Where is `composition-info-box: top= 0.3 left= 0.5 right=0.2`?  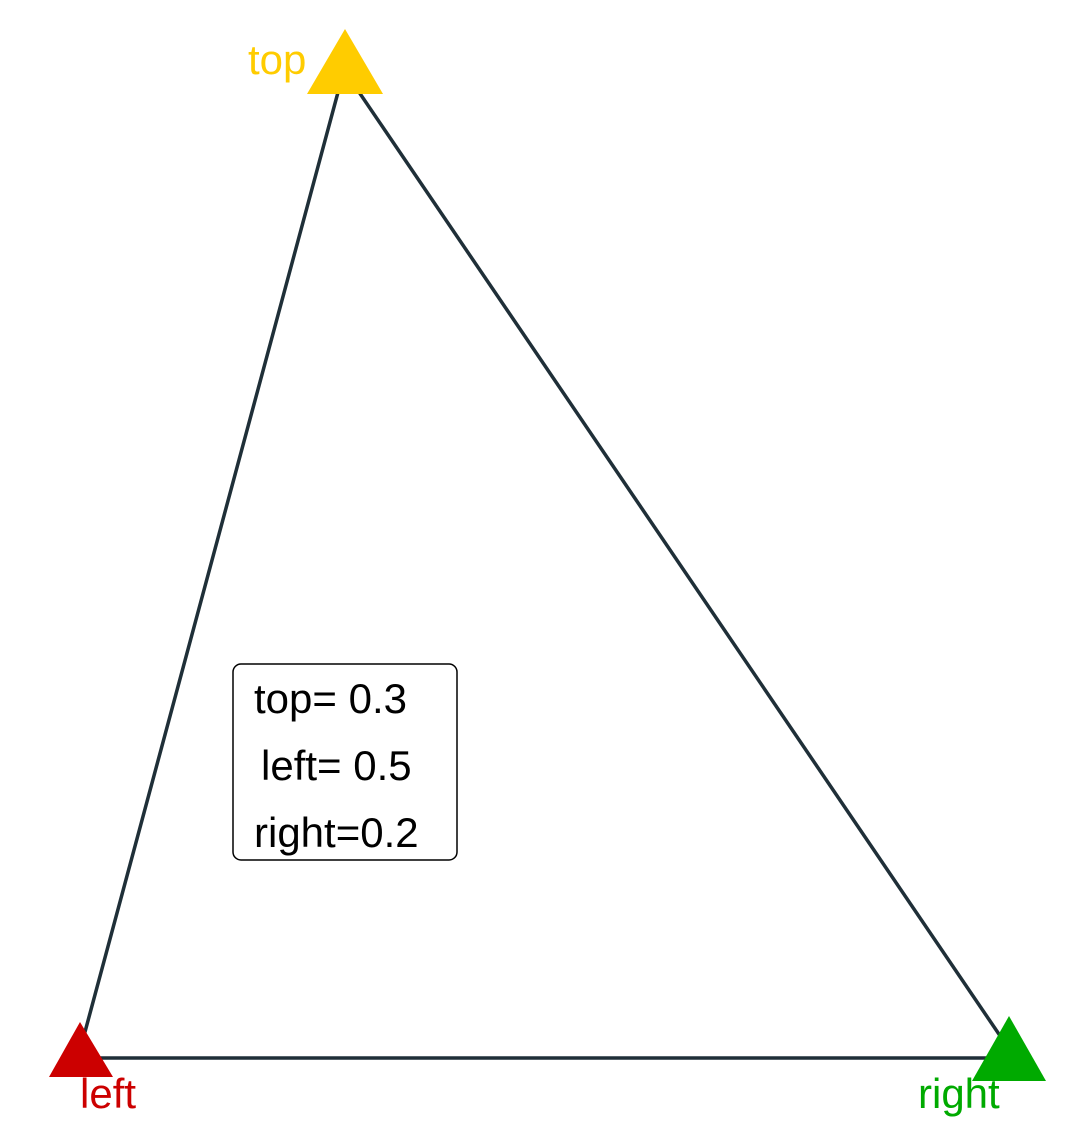
composition-info-box: top= 0.3 left= 0.5 right=0.2 is located at coordinates (345, 762).